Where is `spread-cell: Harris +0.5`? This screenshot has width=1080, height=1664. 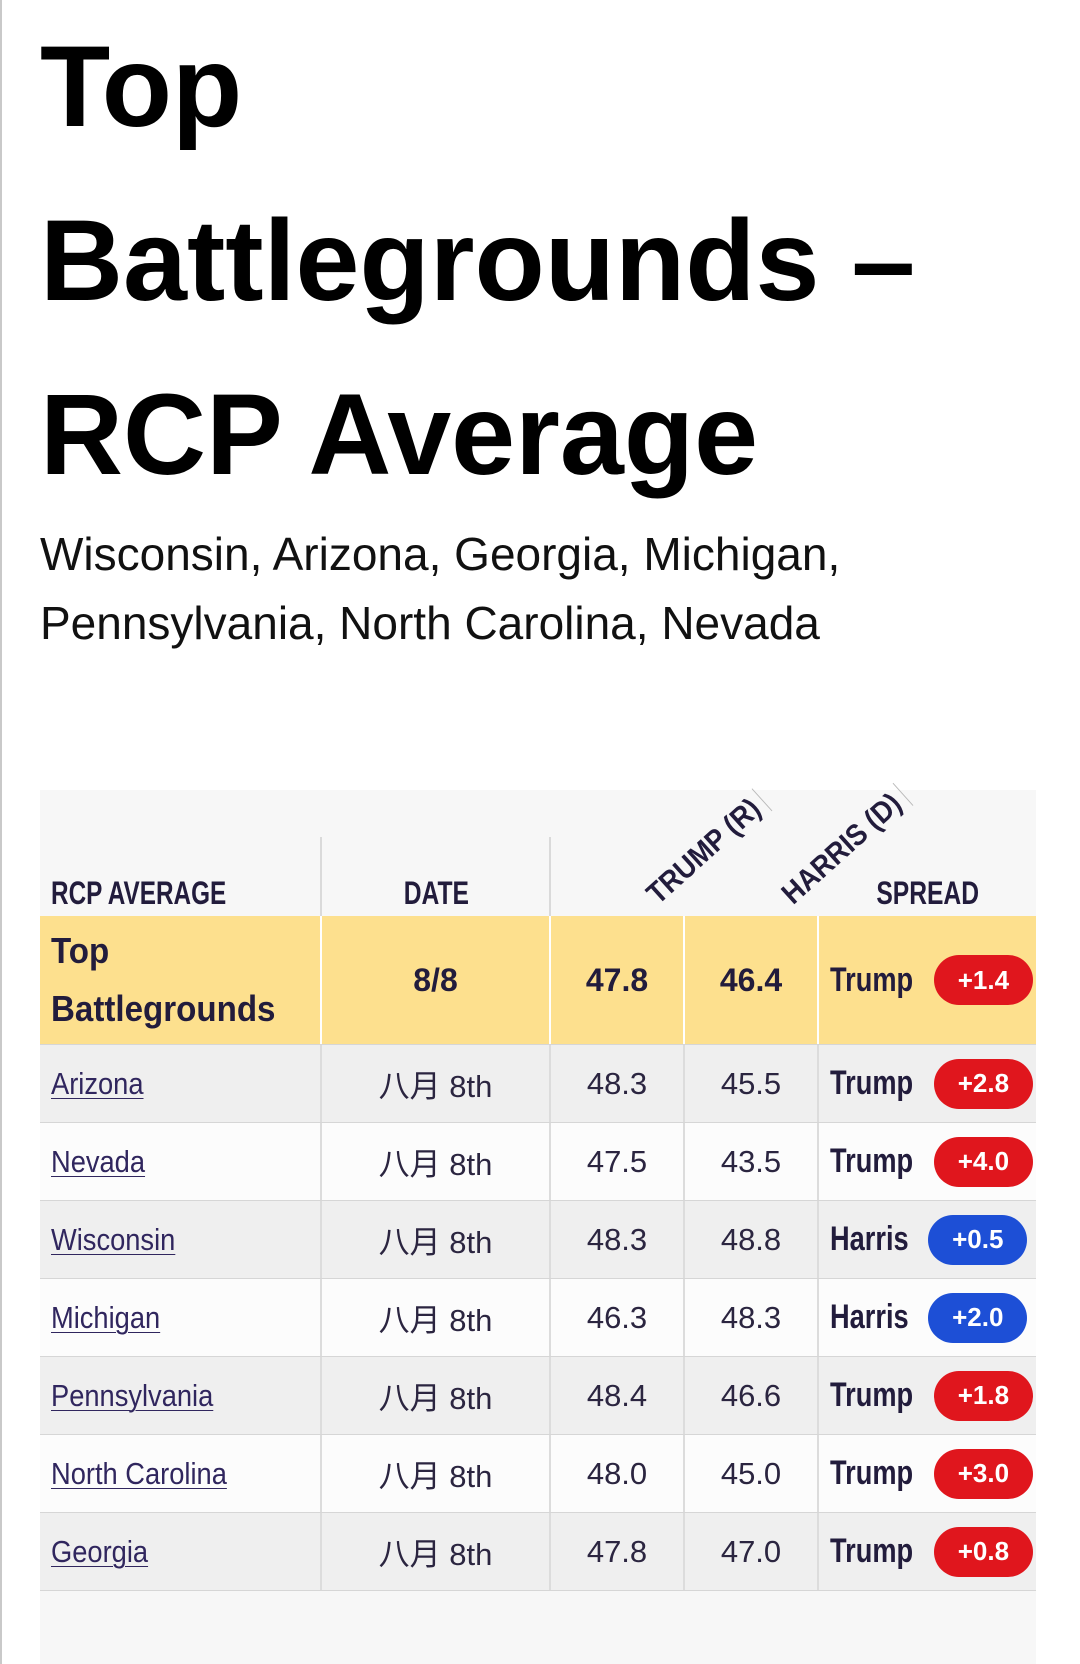
spread-cell: Harris +0.5 is located at coordinates (927, 1239).